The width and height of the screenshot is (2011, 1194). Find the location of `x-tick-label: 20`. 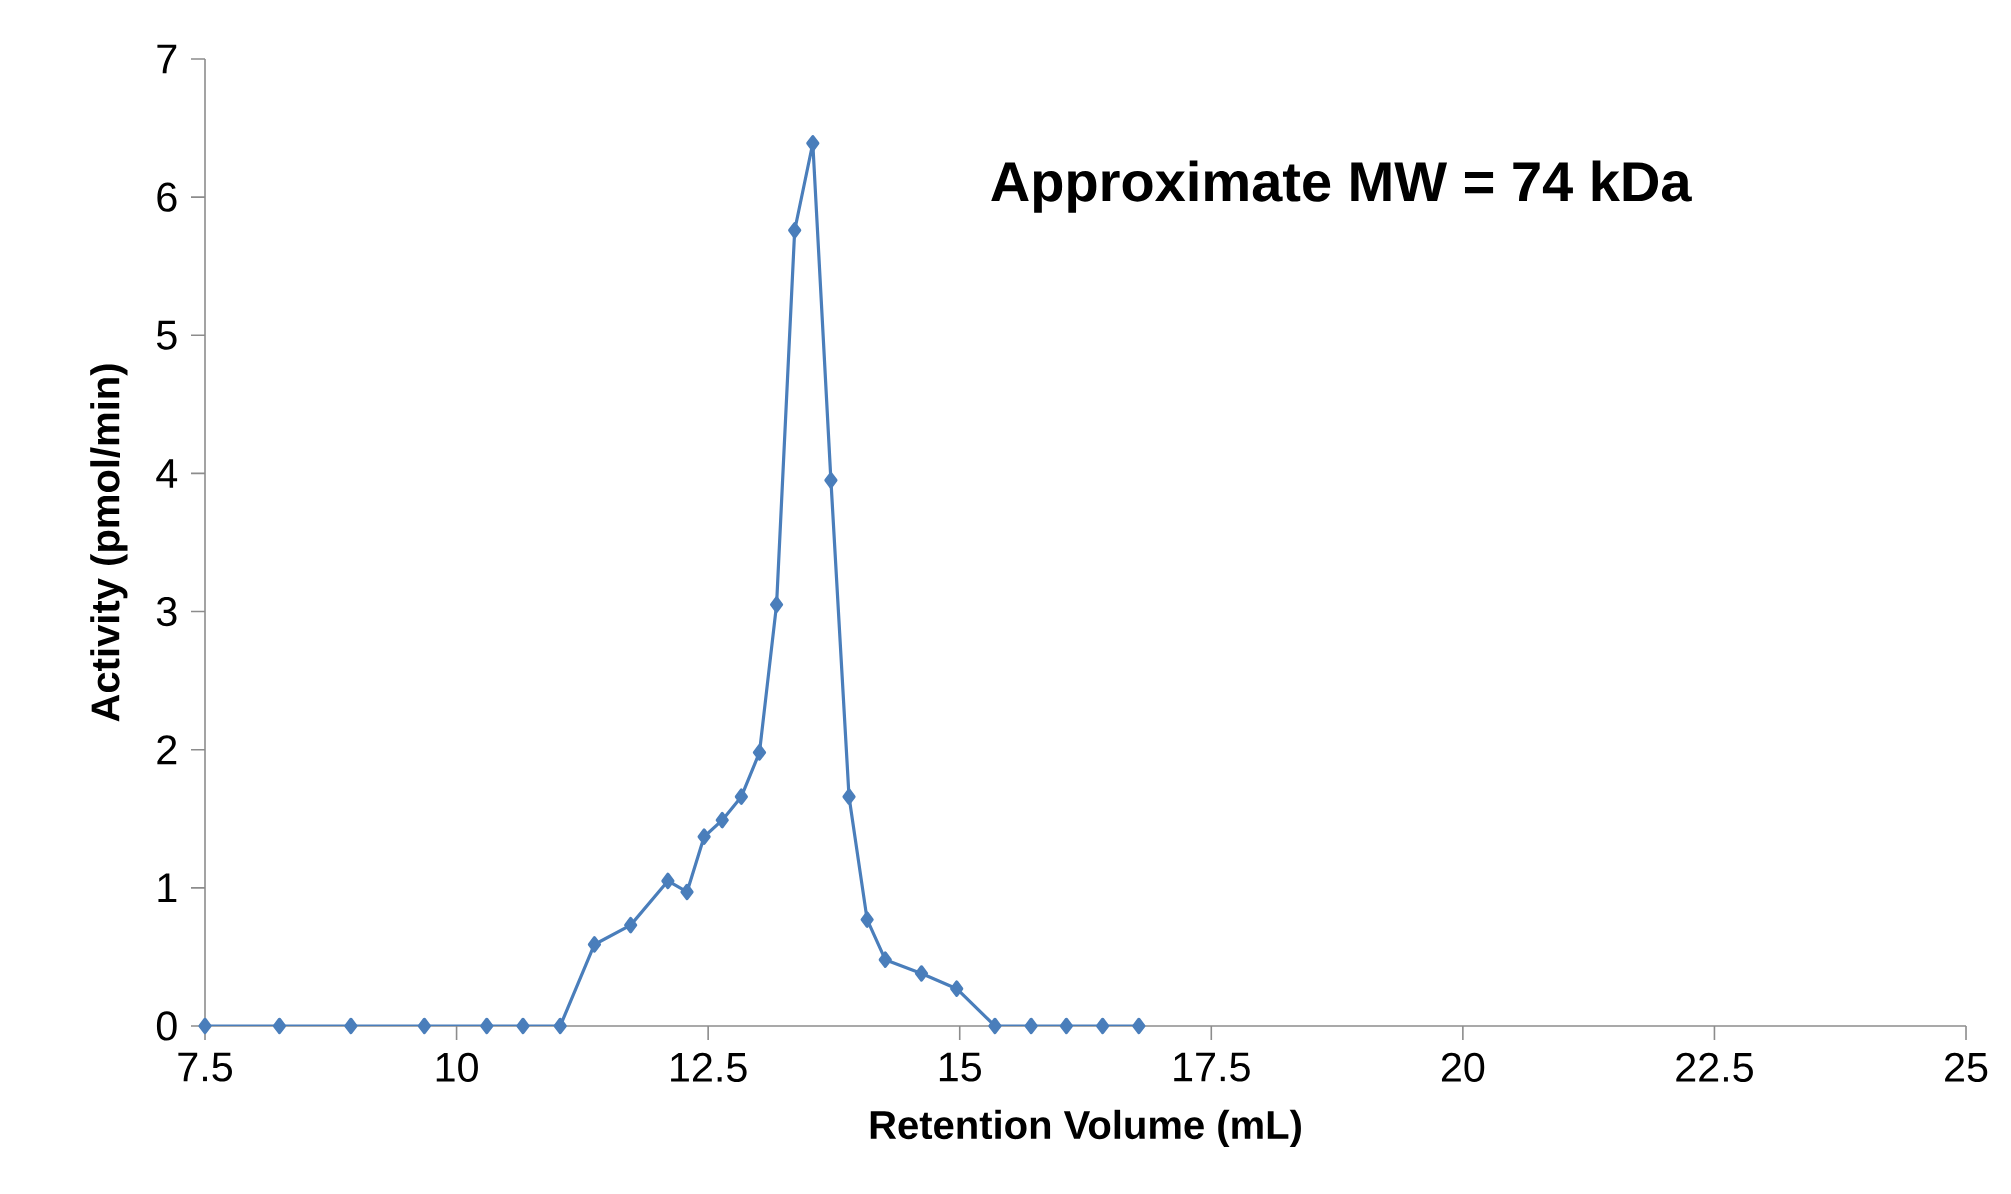

x-tick-label: 20 is located at coordinates (1463, 1067).